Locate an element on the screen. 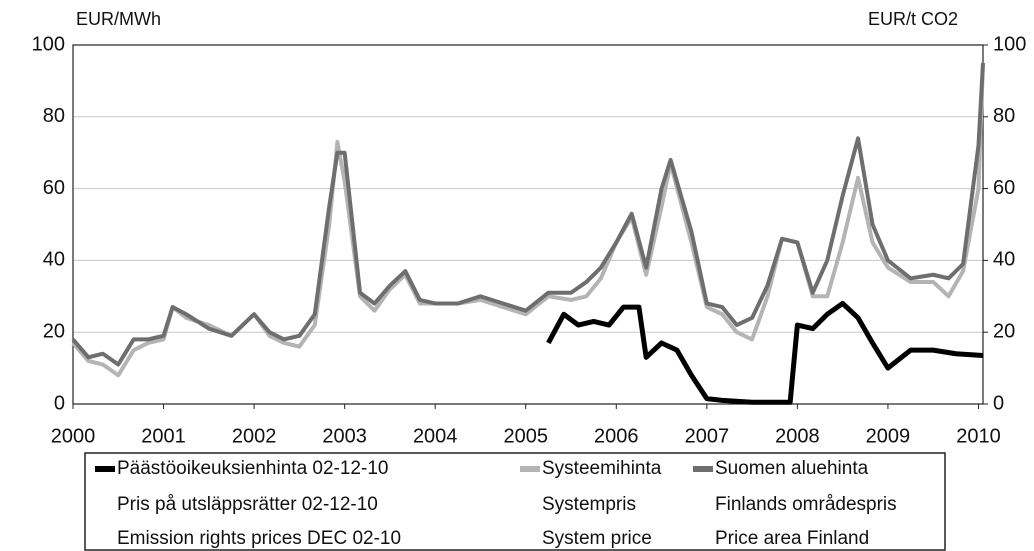 This screenshot has width=1034, height=551. y2-tick-label: 60 is located at coordinates (1004, 188).